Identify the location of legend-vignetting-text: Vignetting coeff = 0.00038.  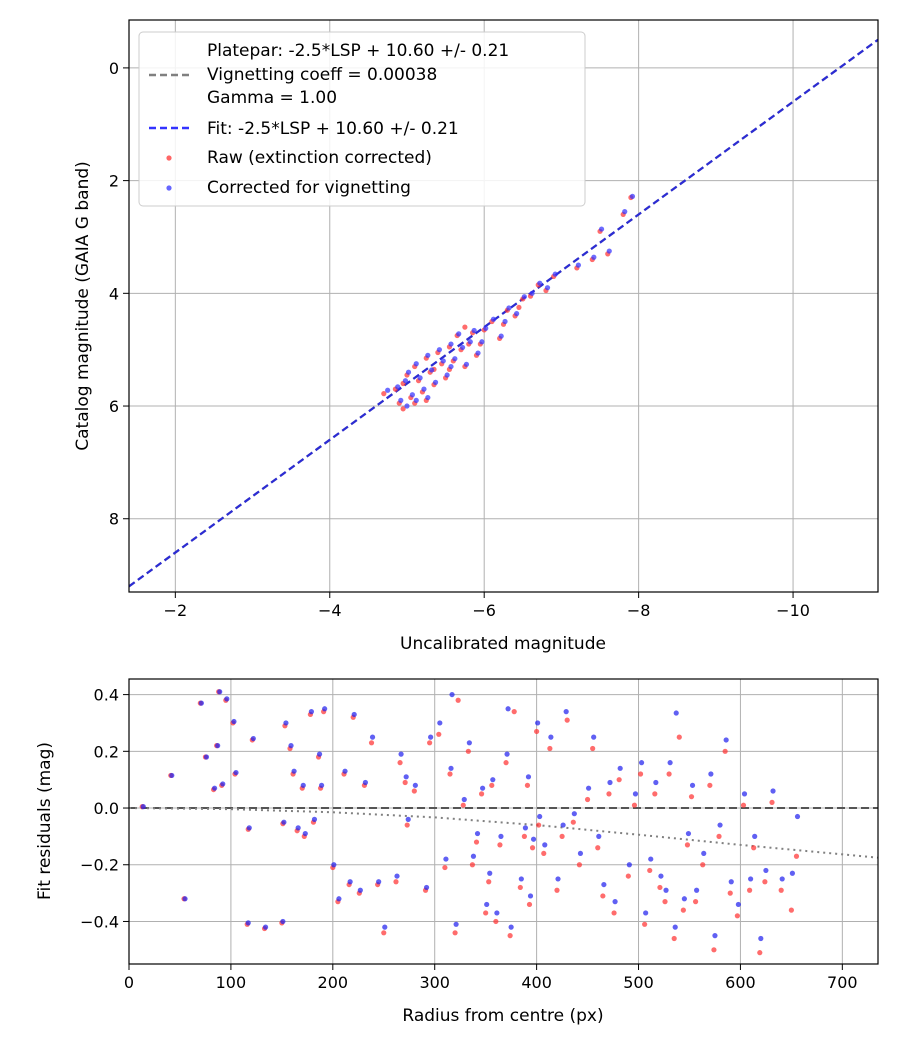
(322, 75).